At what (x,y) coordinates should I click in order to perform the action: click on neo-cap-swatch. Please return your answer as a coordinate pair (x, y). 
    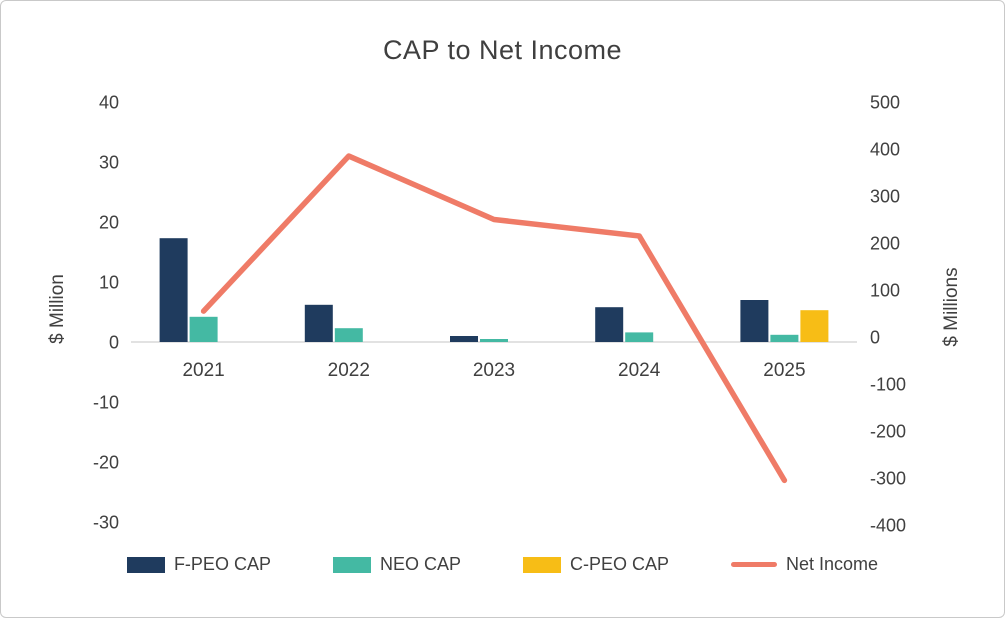
    Looking at the image, I should click on (351, 564).